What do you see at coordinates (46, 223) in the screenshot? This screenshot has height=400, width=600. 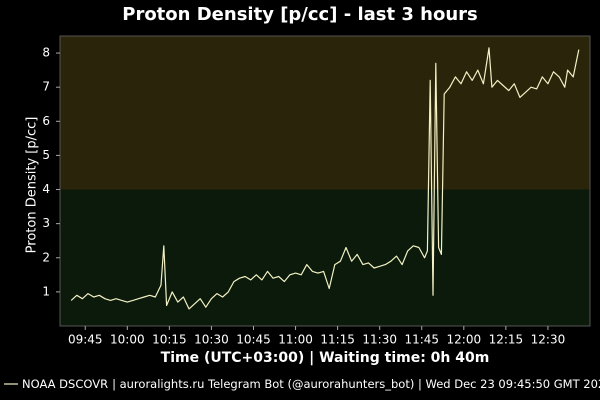 I see `y-tick-label: 3` at bounding box center [46, 223].